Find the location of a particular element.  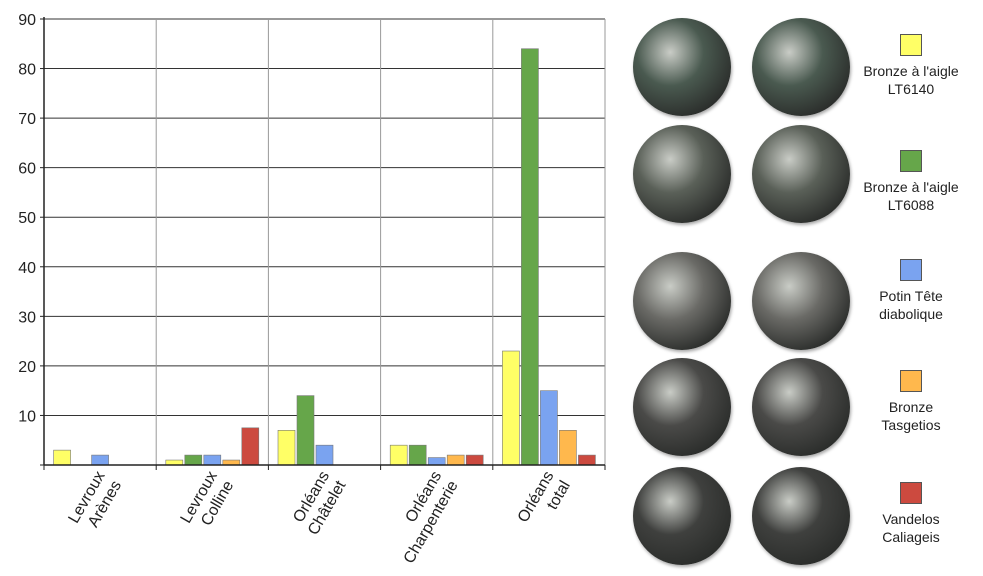

legend-label: Bronze à l'aigle LT6140 is located at coordinates (911, 80).